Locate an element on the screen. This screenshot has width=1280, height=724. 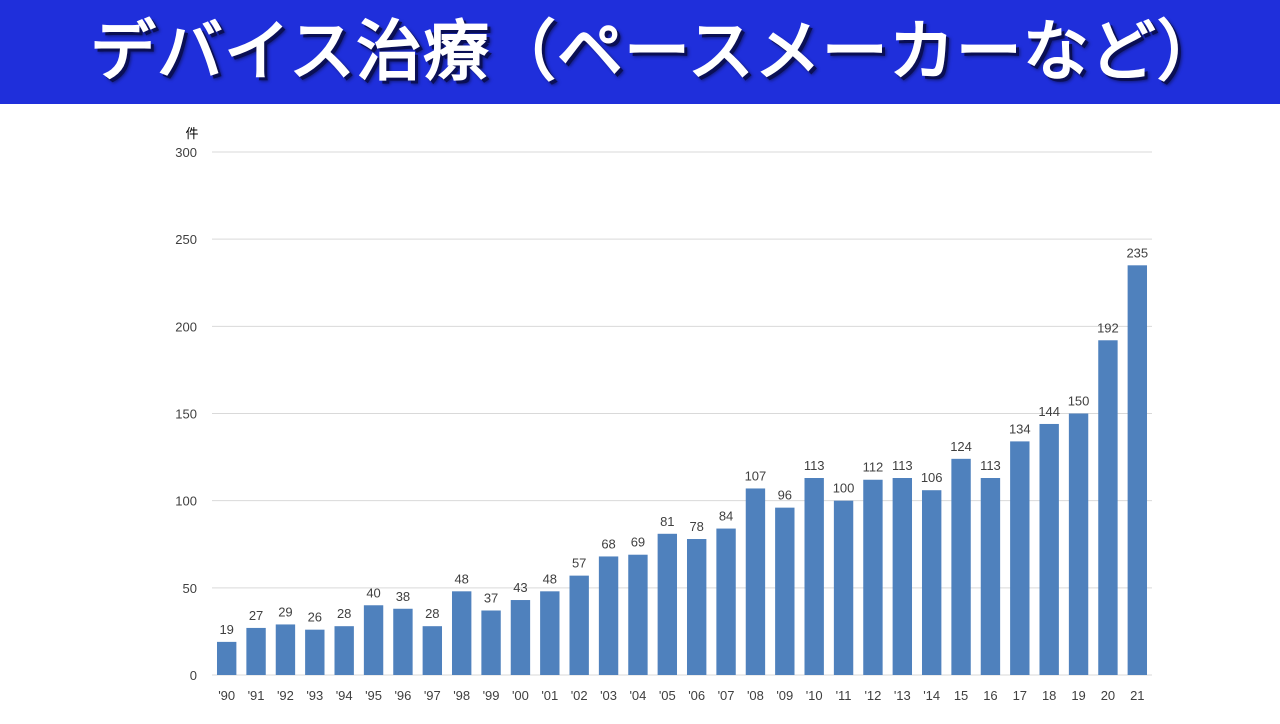
x-tick-label: '00 is located at coordinates (520, 695).